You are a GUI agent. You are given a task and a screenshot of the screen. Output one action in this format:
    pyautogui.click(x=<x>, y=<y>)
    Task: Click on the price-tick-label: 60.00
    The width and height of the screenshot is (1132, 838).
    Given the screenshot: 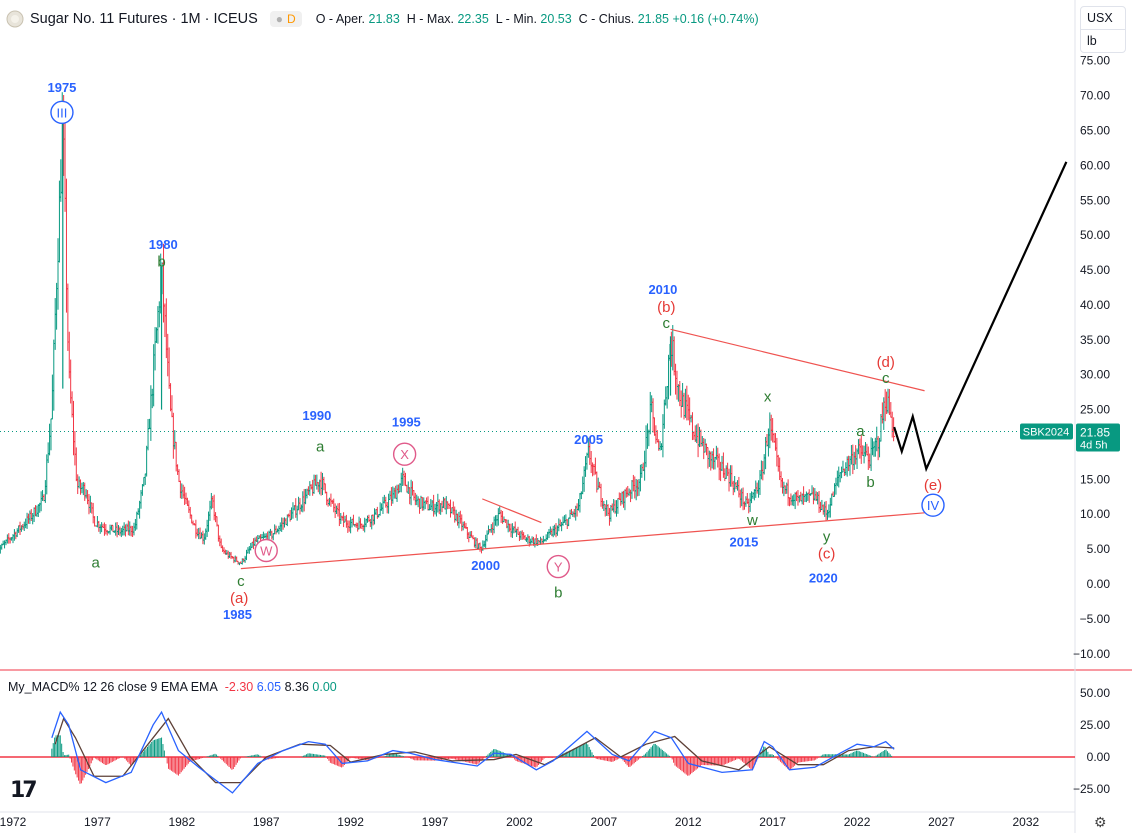 What is the action you would take?
    pyautogui.click(x=1095, y=165)
    